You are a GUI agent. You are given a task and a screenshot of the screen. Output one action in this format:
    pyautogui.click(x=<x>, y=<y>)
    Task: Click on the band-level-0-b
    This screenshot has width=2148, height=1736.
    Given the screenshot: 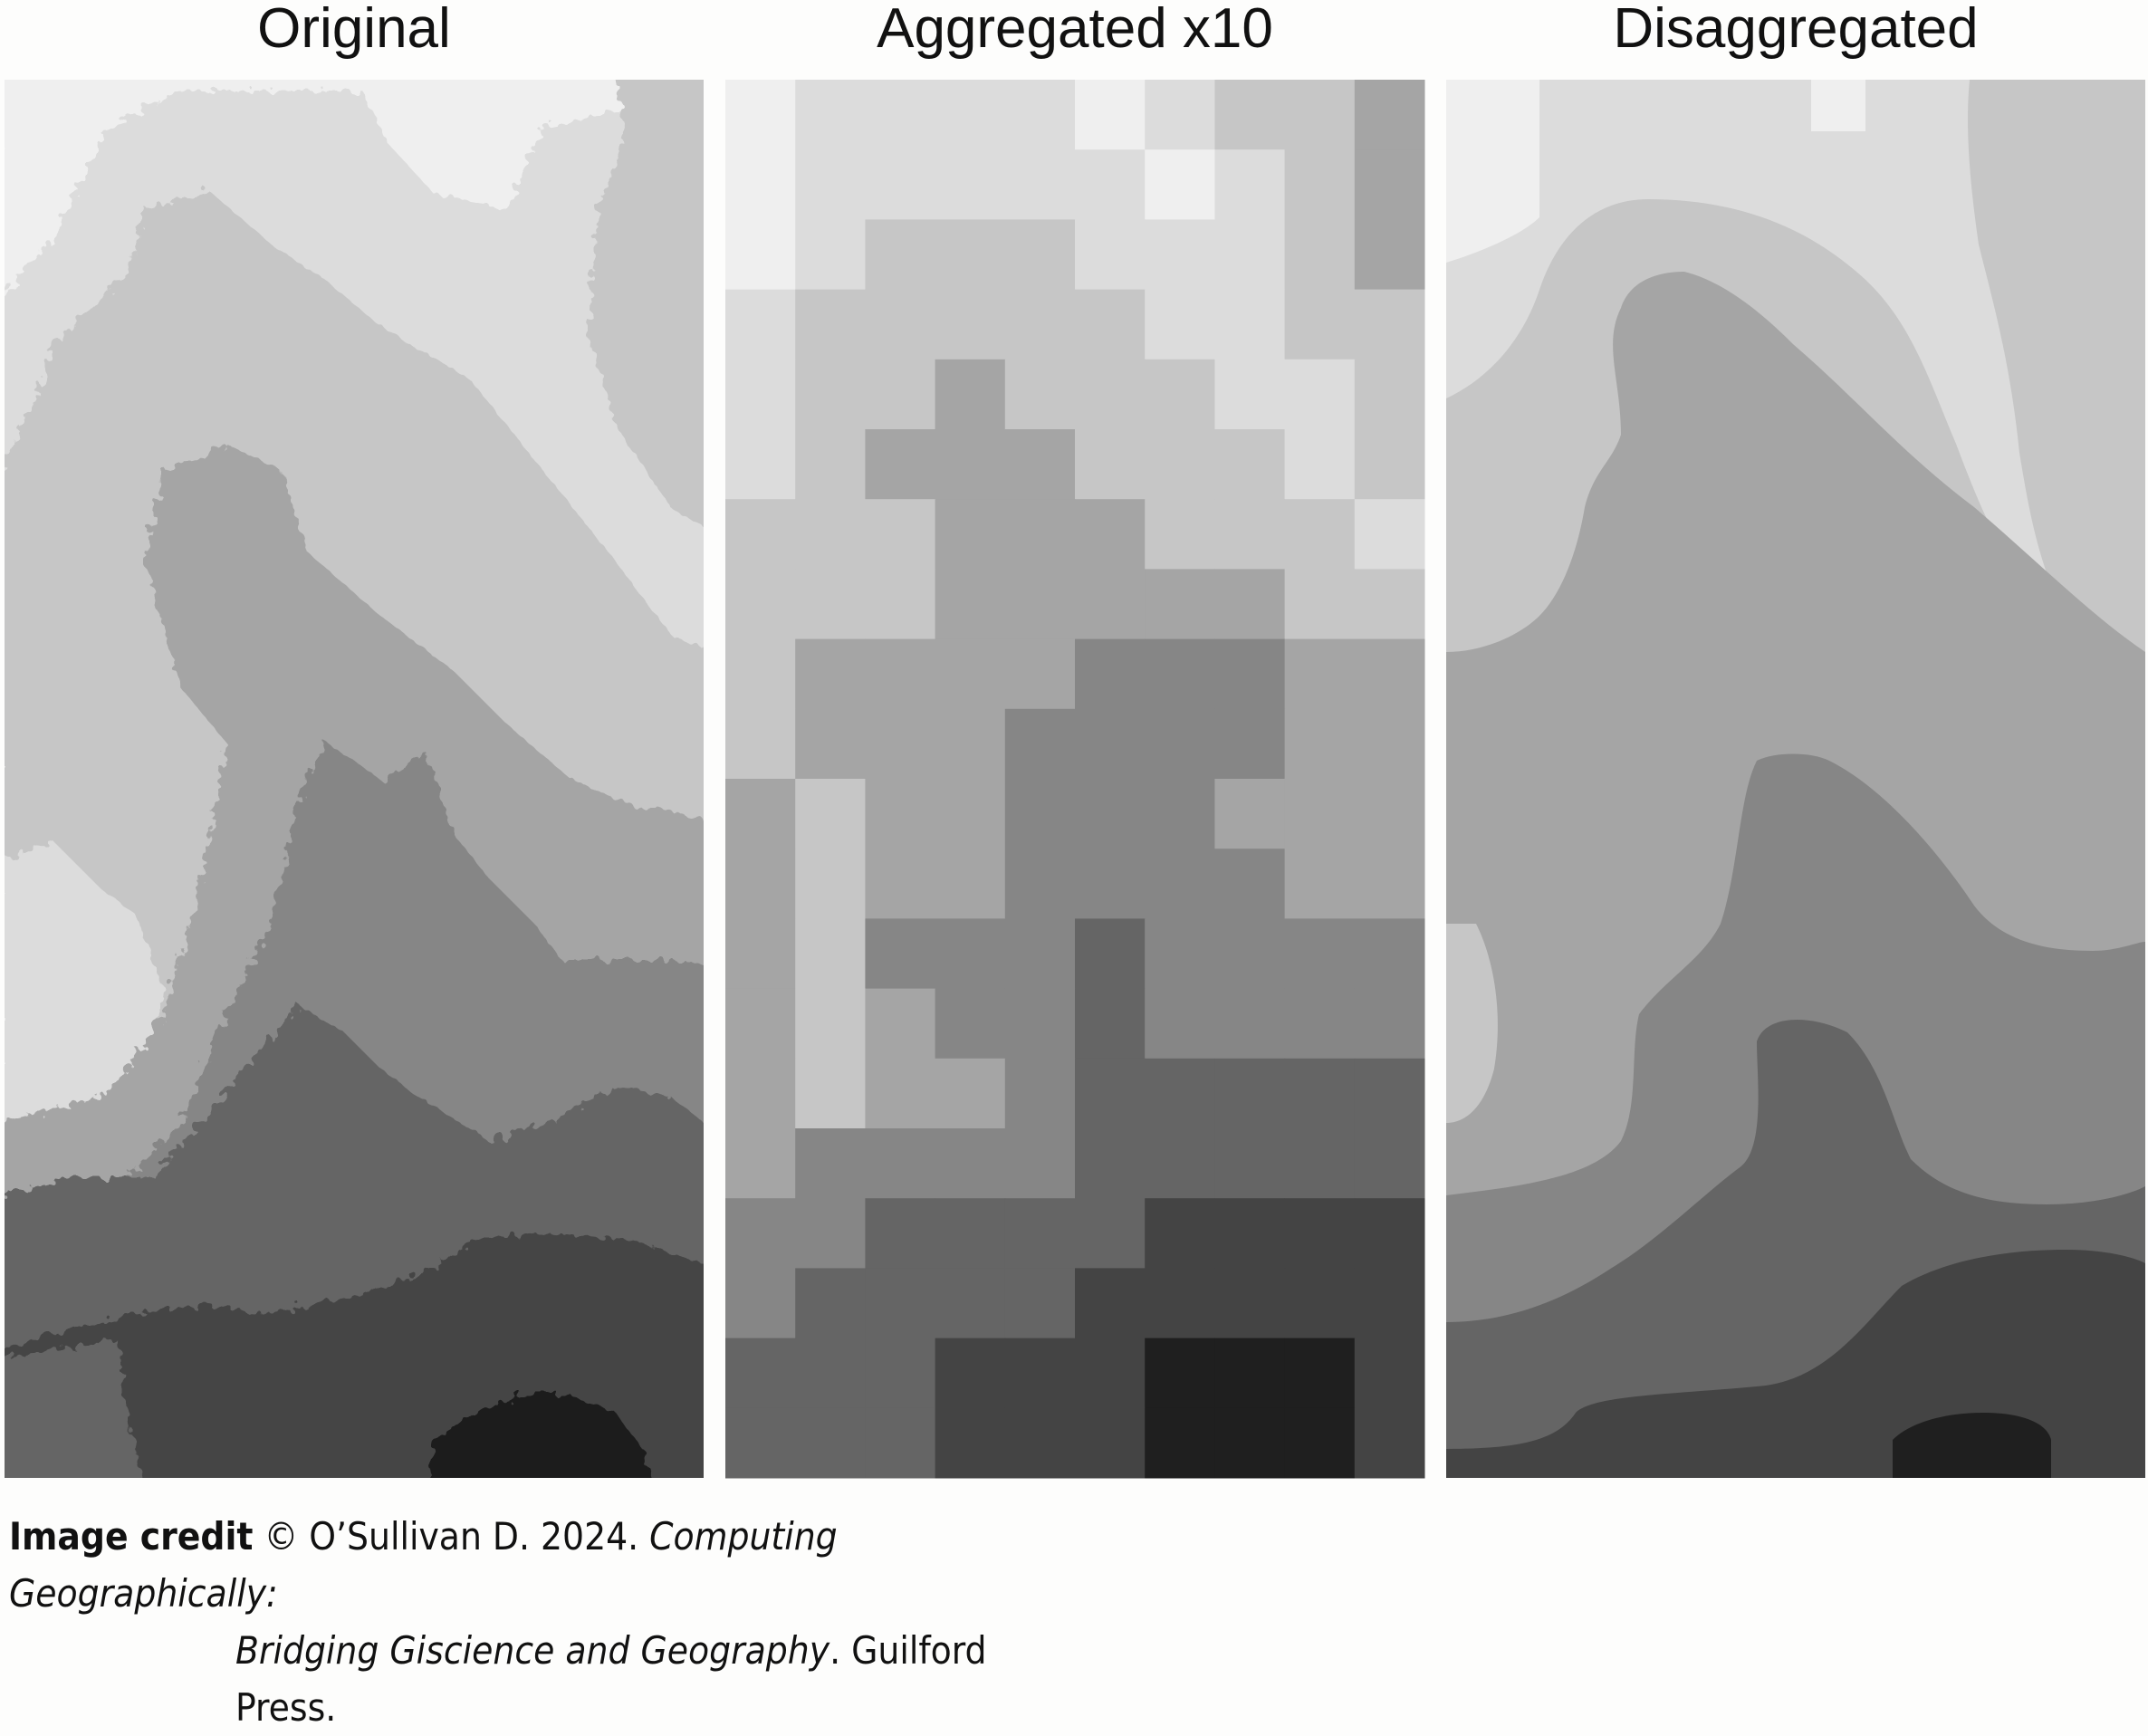 What is the action you would take?
    pyautogui.click(x=1838, y=105)
    